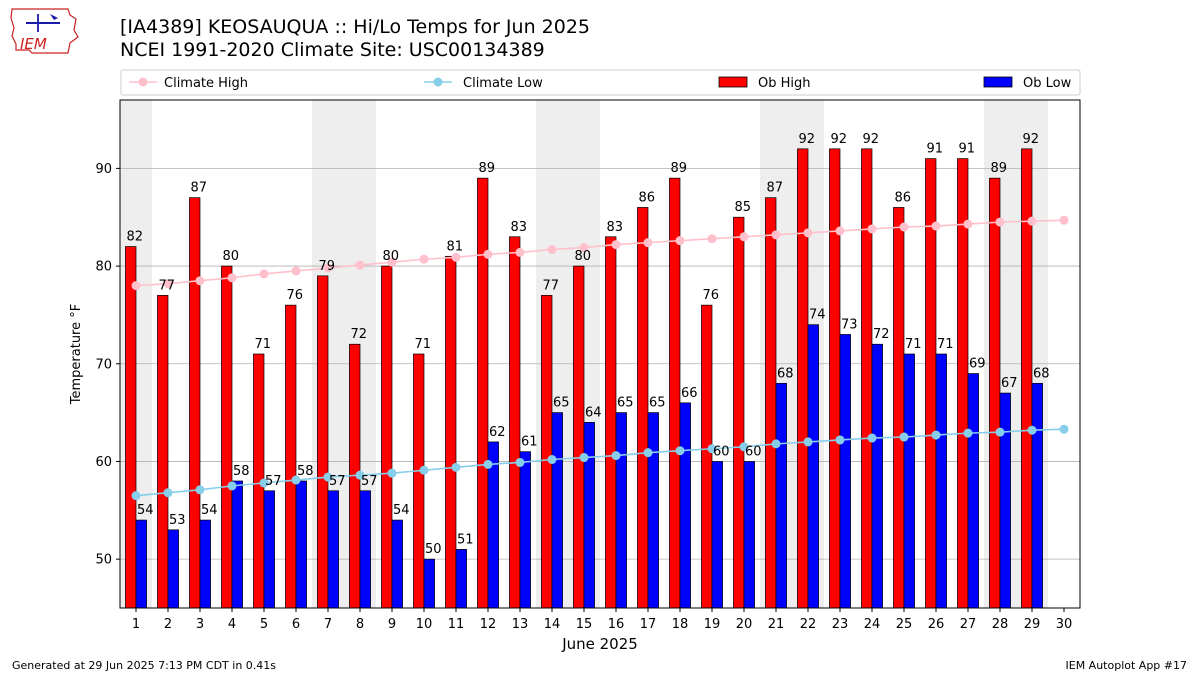 This screenshot has height=675, width=1200. Describe the element at coordinates (358, 334) in the screenshot. I see `ob-high-value-label: 72` at that location.